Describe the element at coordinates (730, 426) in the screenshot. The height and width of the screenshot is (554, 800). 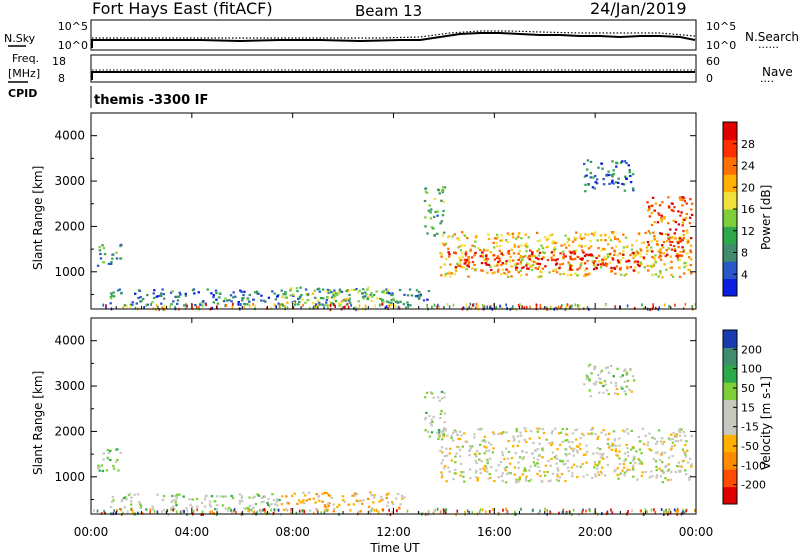
I see `colorbar-swatch` at that location.